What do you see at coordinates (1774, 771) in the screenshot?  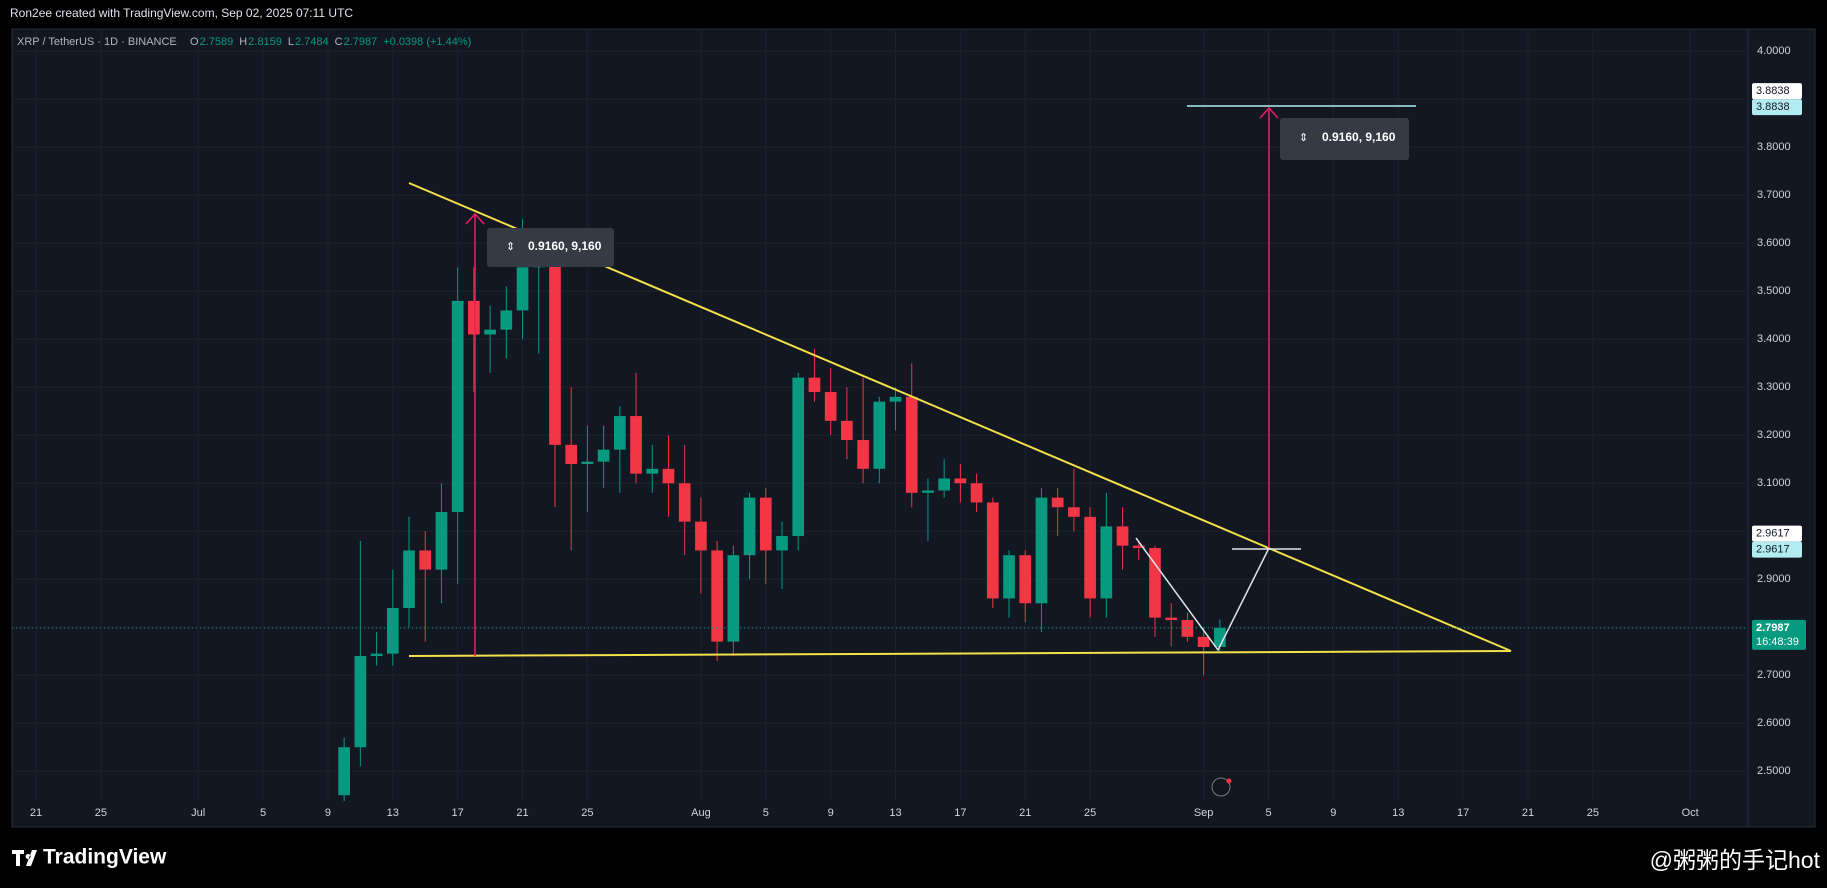 I see `y-tick-label: 2.5000` at bounding box center [1774, 771].